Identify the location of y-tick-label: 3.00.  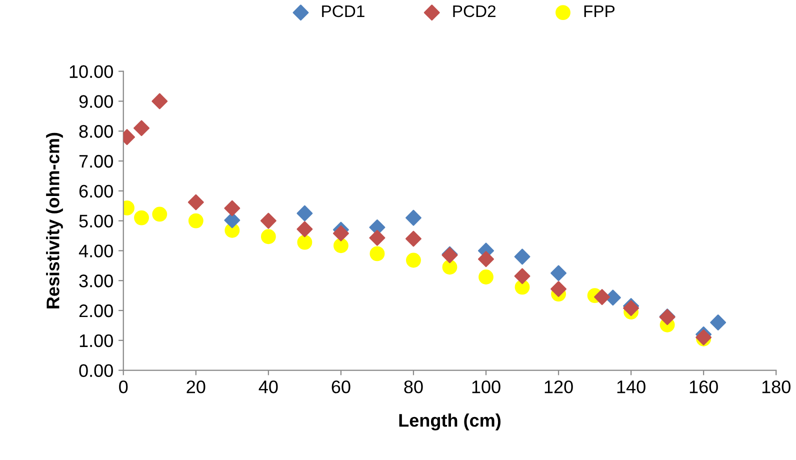
(96, 281).